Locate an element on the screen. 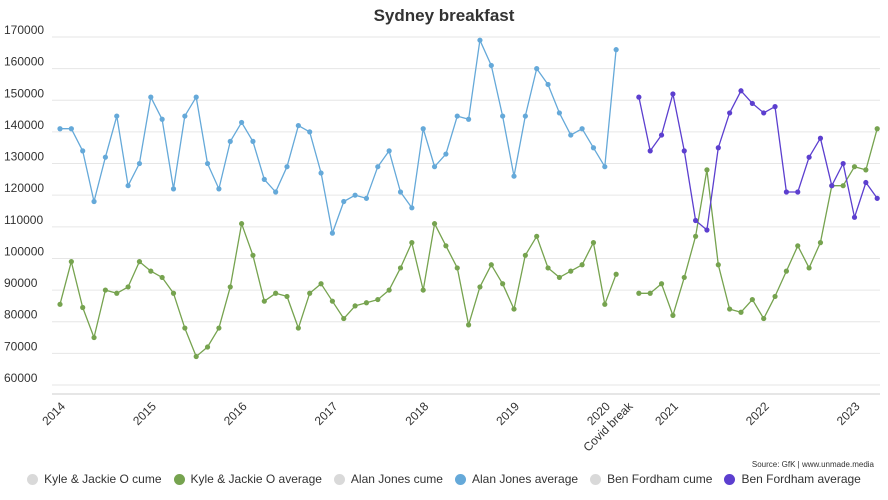 This screenshot has height=500, width=888. x-tick-label: 2014 is located at coordinates (53, 413).